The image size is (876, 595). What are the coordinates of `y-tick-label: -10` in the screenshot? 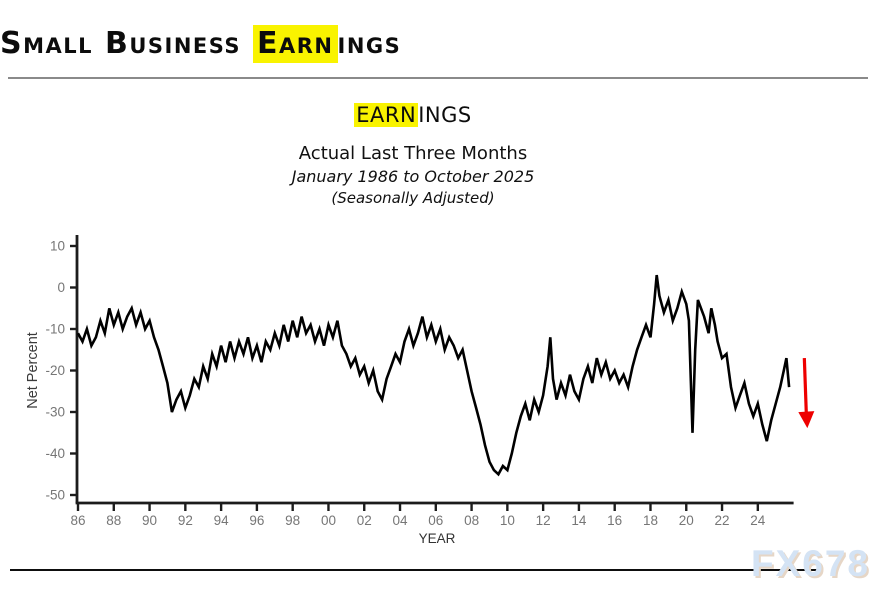 It's located at (55, 329).